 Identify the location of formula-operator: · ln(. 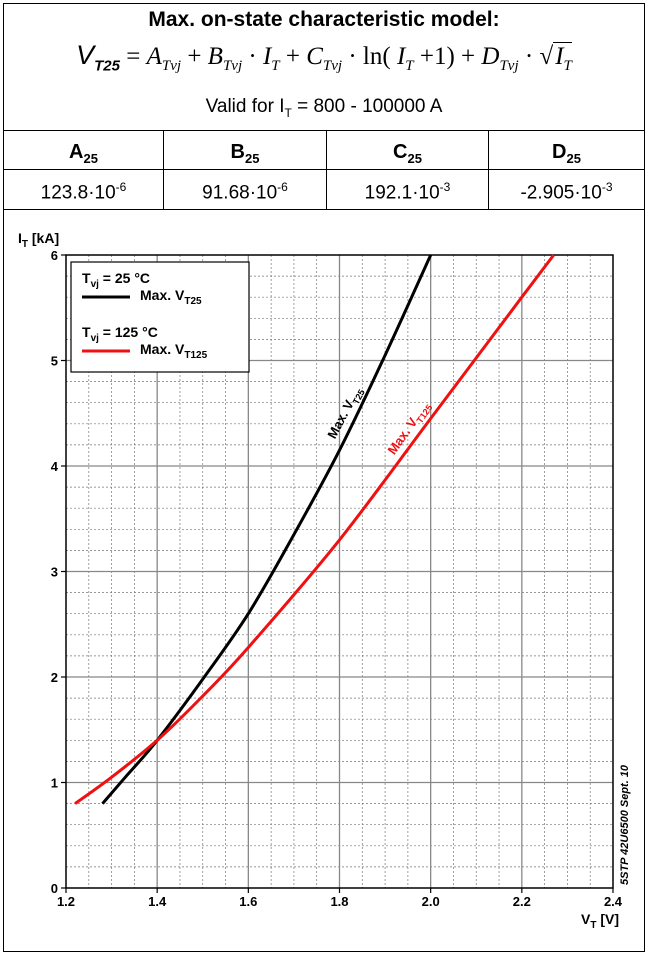
(369, 56).